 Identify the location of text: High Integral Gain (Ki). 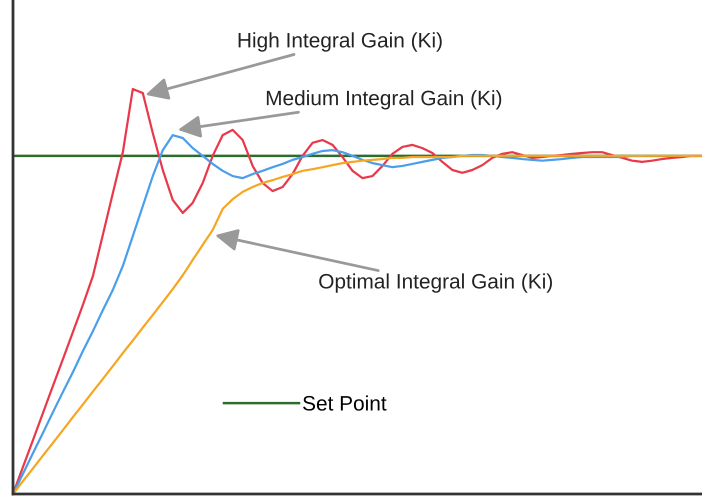
(340, 42).